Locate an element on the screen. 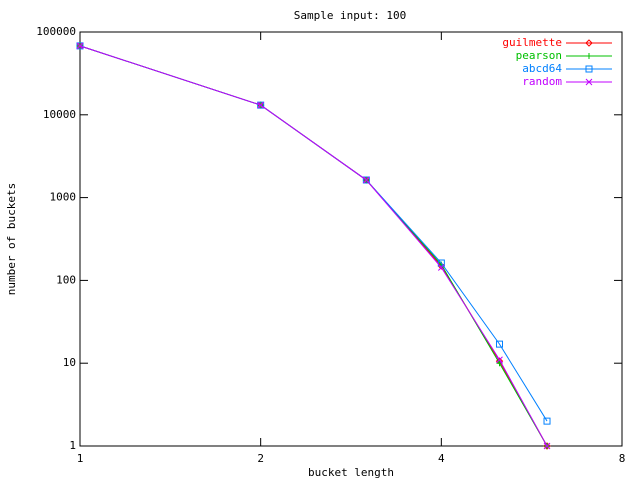  x-tick-label: 1 is located at coordinates (80, 458).